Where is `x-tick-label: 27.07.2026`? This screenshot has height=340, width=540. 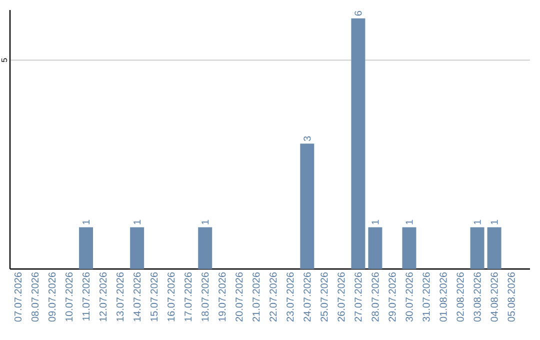
x-tick-label: 27.07.2026 is located at coordinates (358, 297).